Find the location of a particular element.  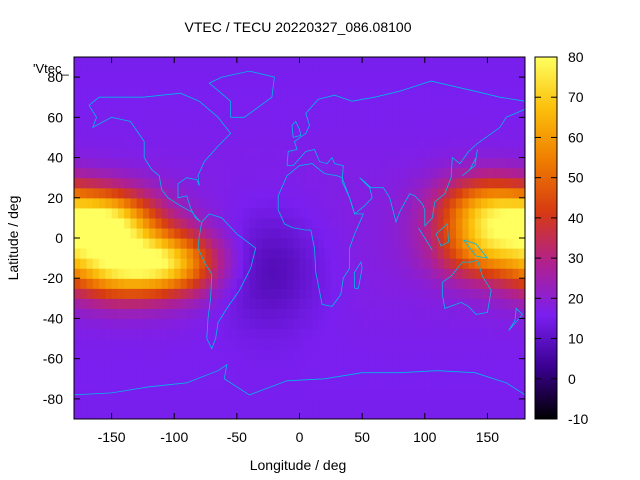

x-tick-label: -50 is located at coordinates (237, 437).